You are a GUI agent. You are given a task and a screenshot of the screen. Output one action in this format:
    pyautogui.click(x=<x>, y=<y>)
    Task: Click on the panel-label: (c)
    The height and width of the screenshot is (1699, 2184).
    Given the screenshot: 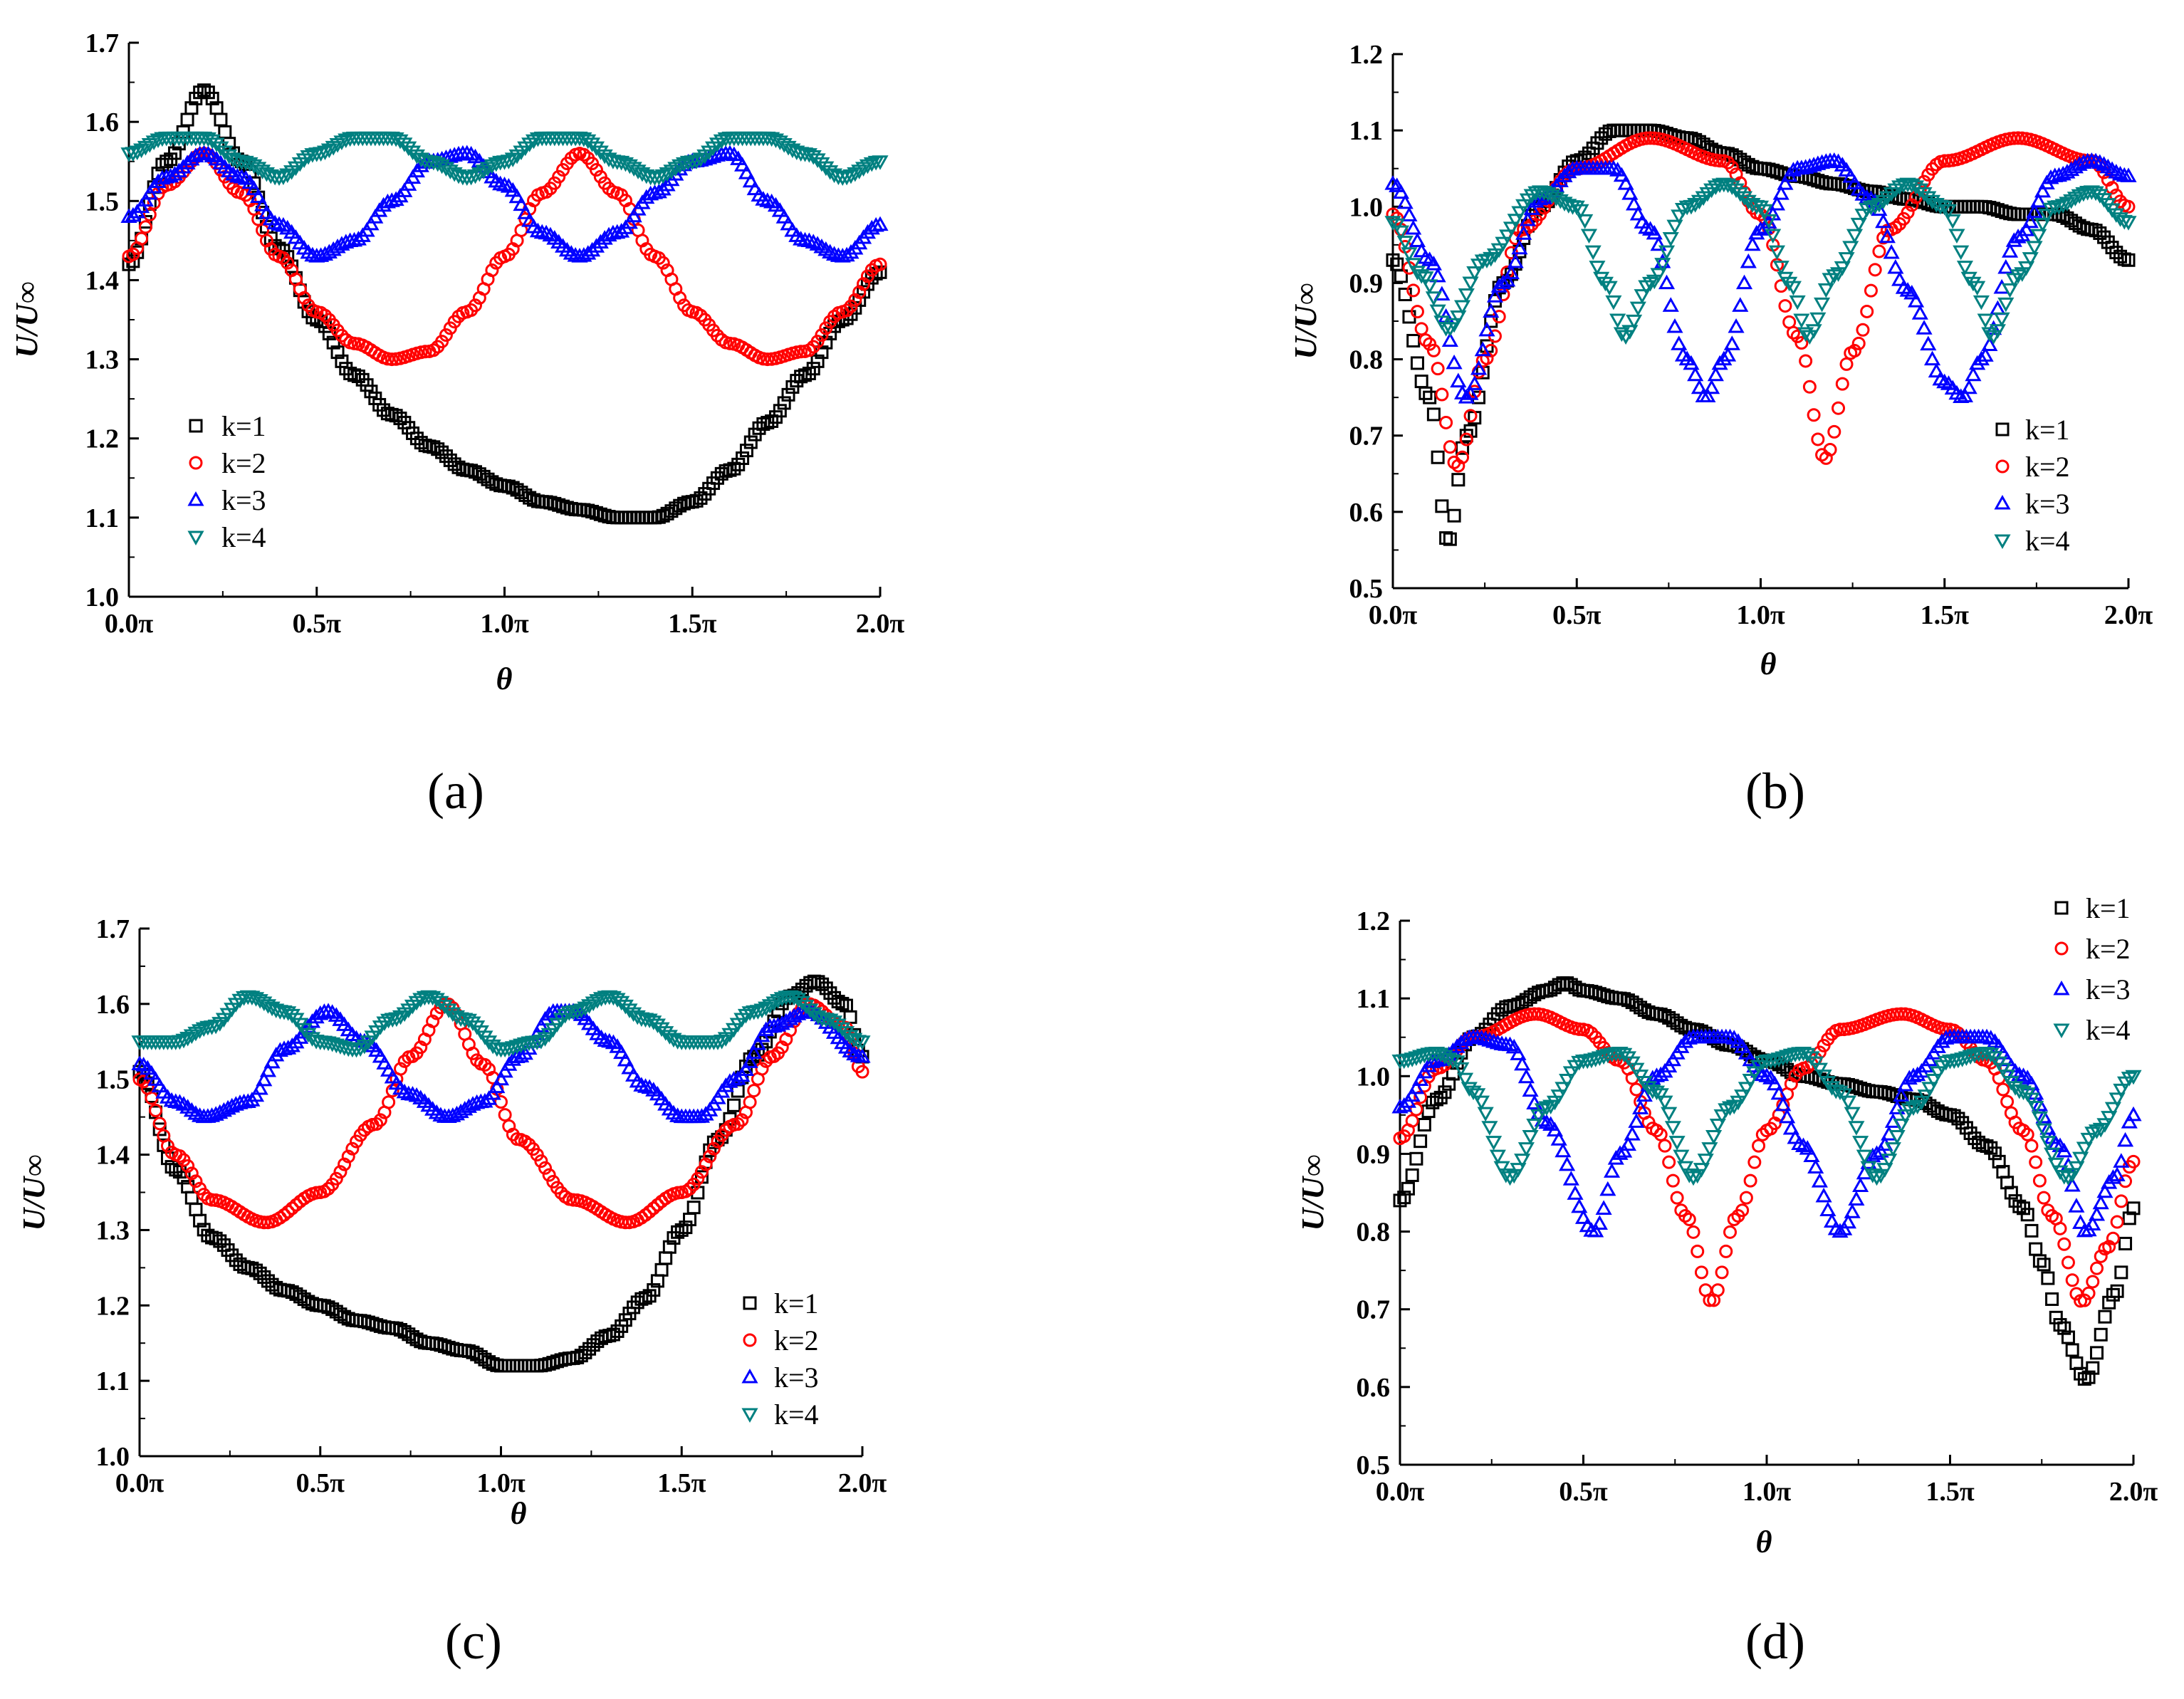 What is the action you would take?
    pyautogui.click(x=473, y=1642)
    